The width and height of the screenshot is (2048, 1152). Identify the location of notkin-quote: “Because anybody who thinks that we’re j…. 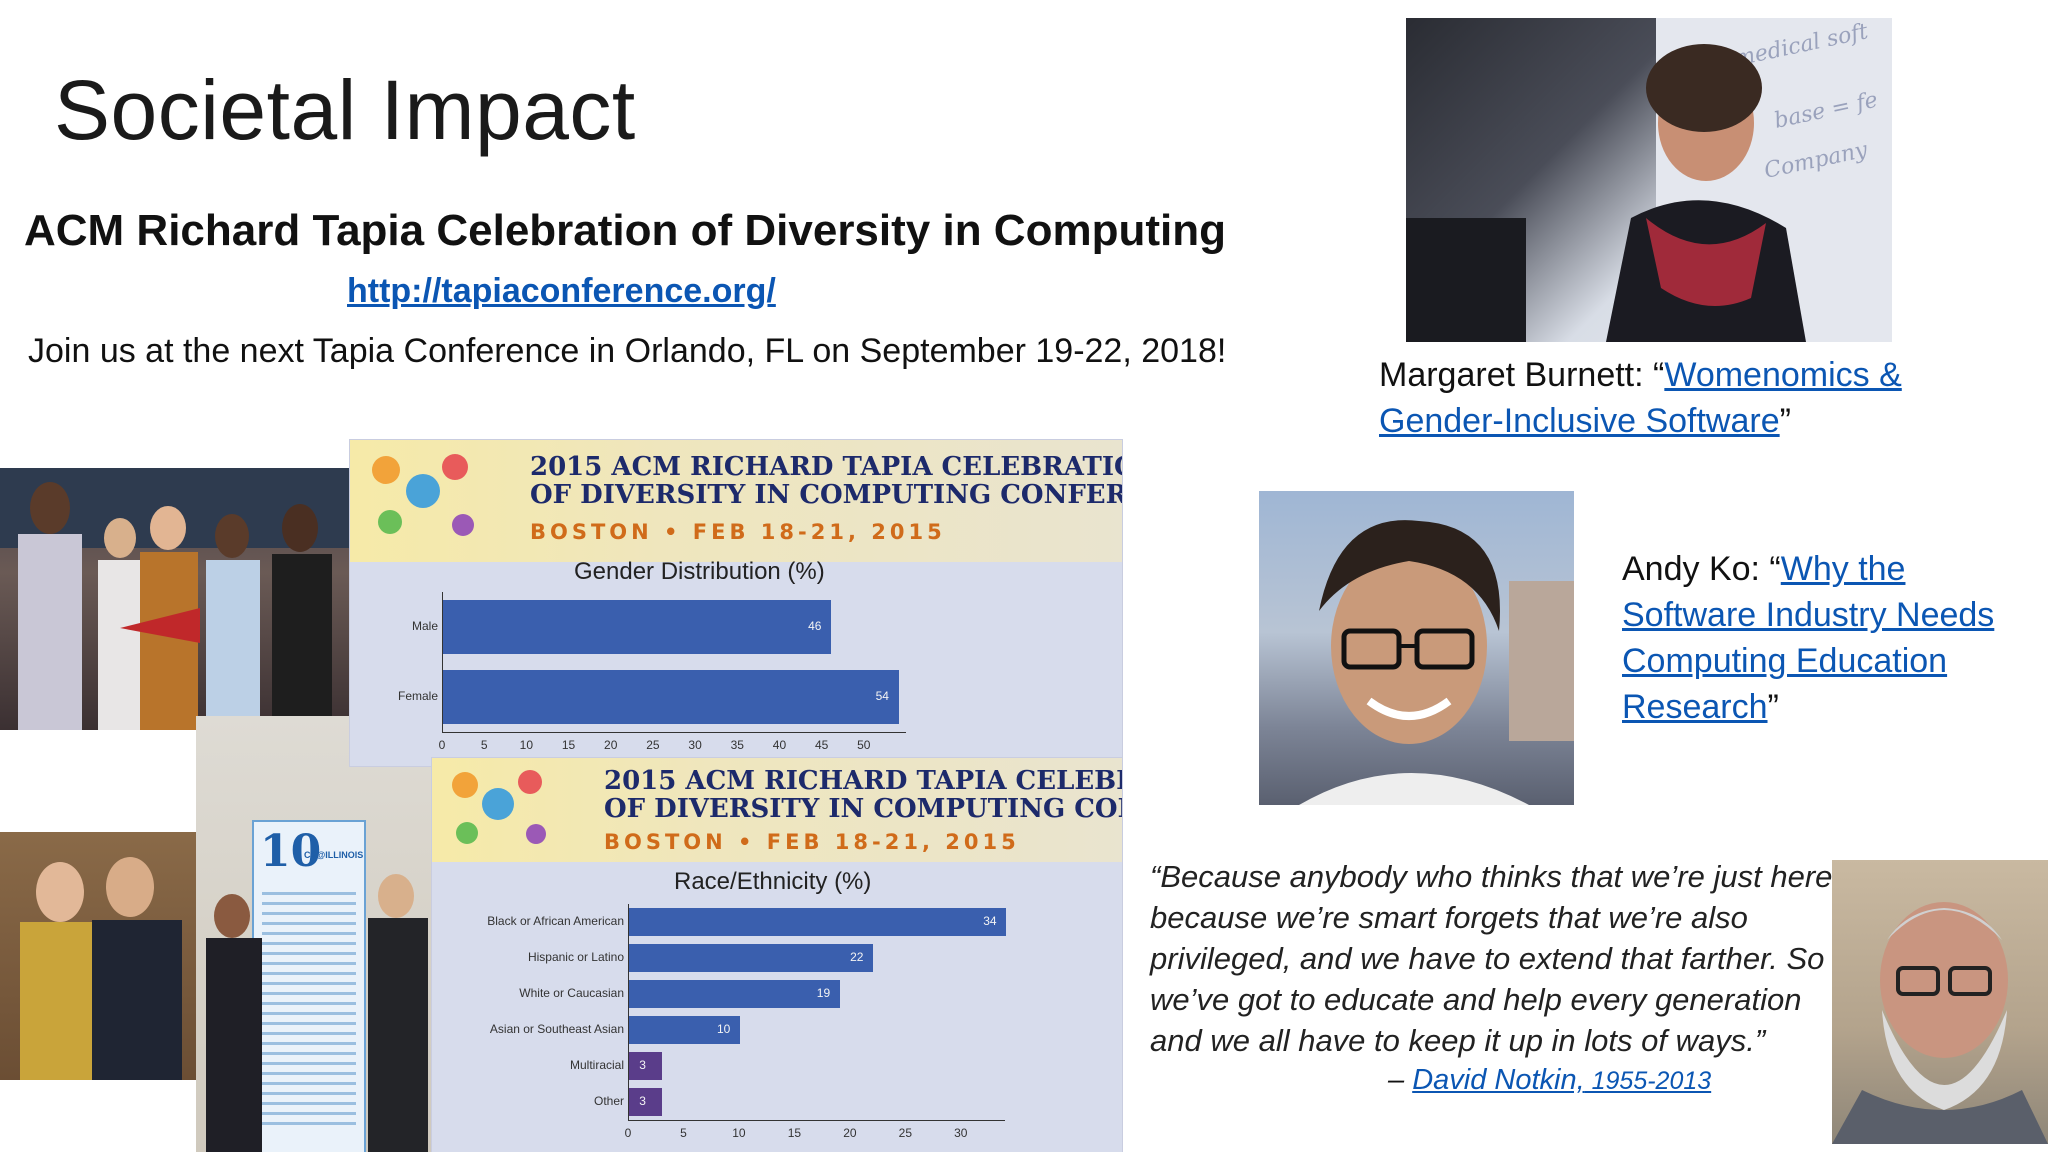
(1491, 958).